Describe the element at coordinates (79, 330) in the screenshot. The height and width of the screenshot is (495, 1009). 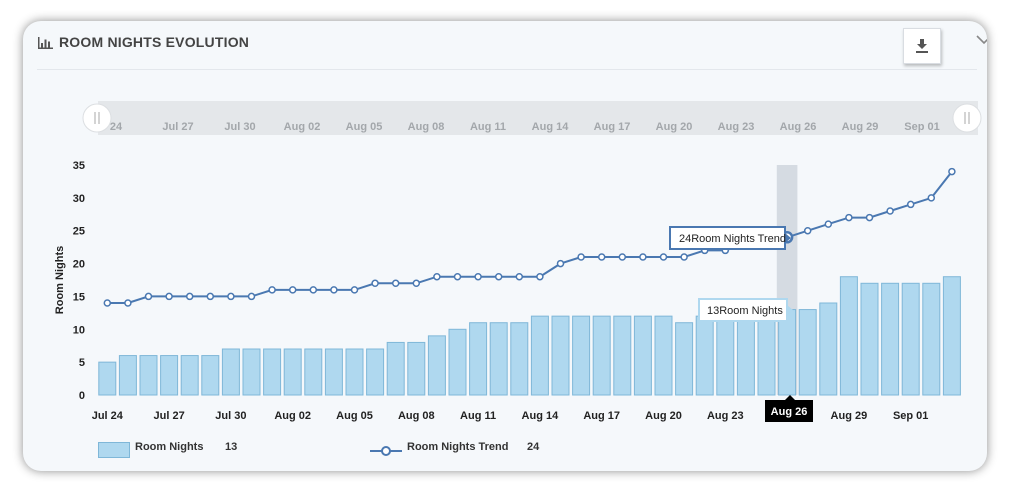
I see `y-tick-label: 10` at that location.